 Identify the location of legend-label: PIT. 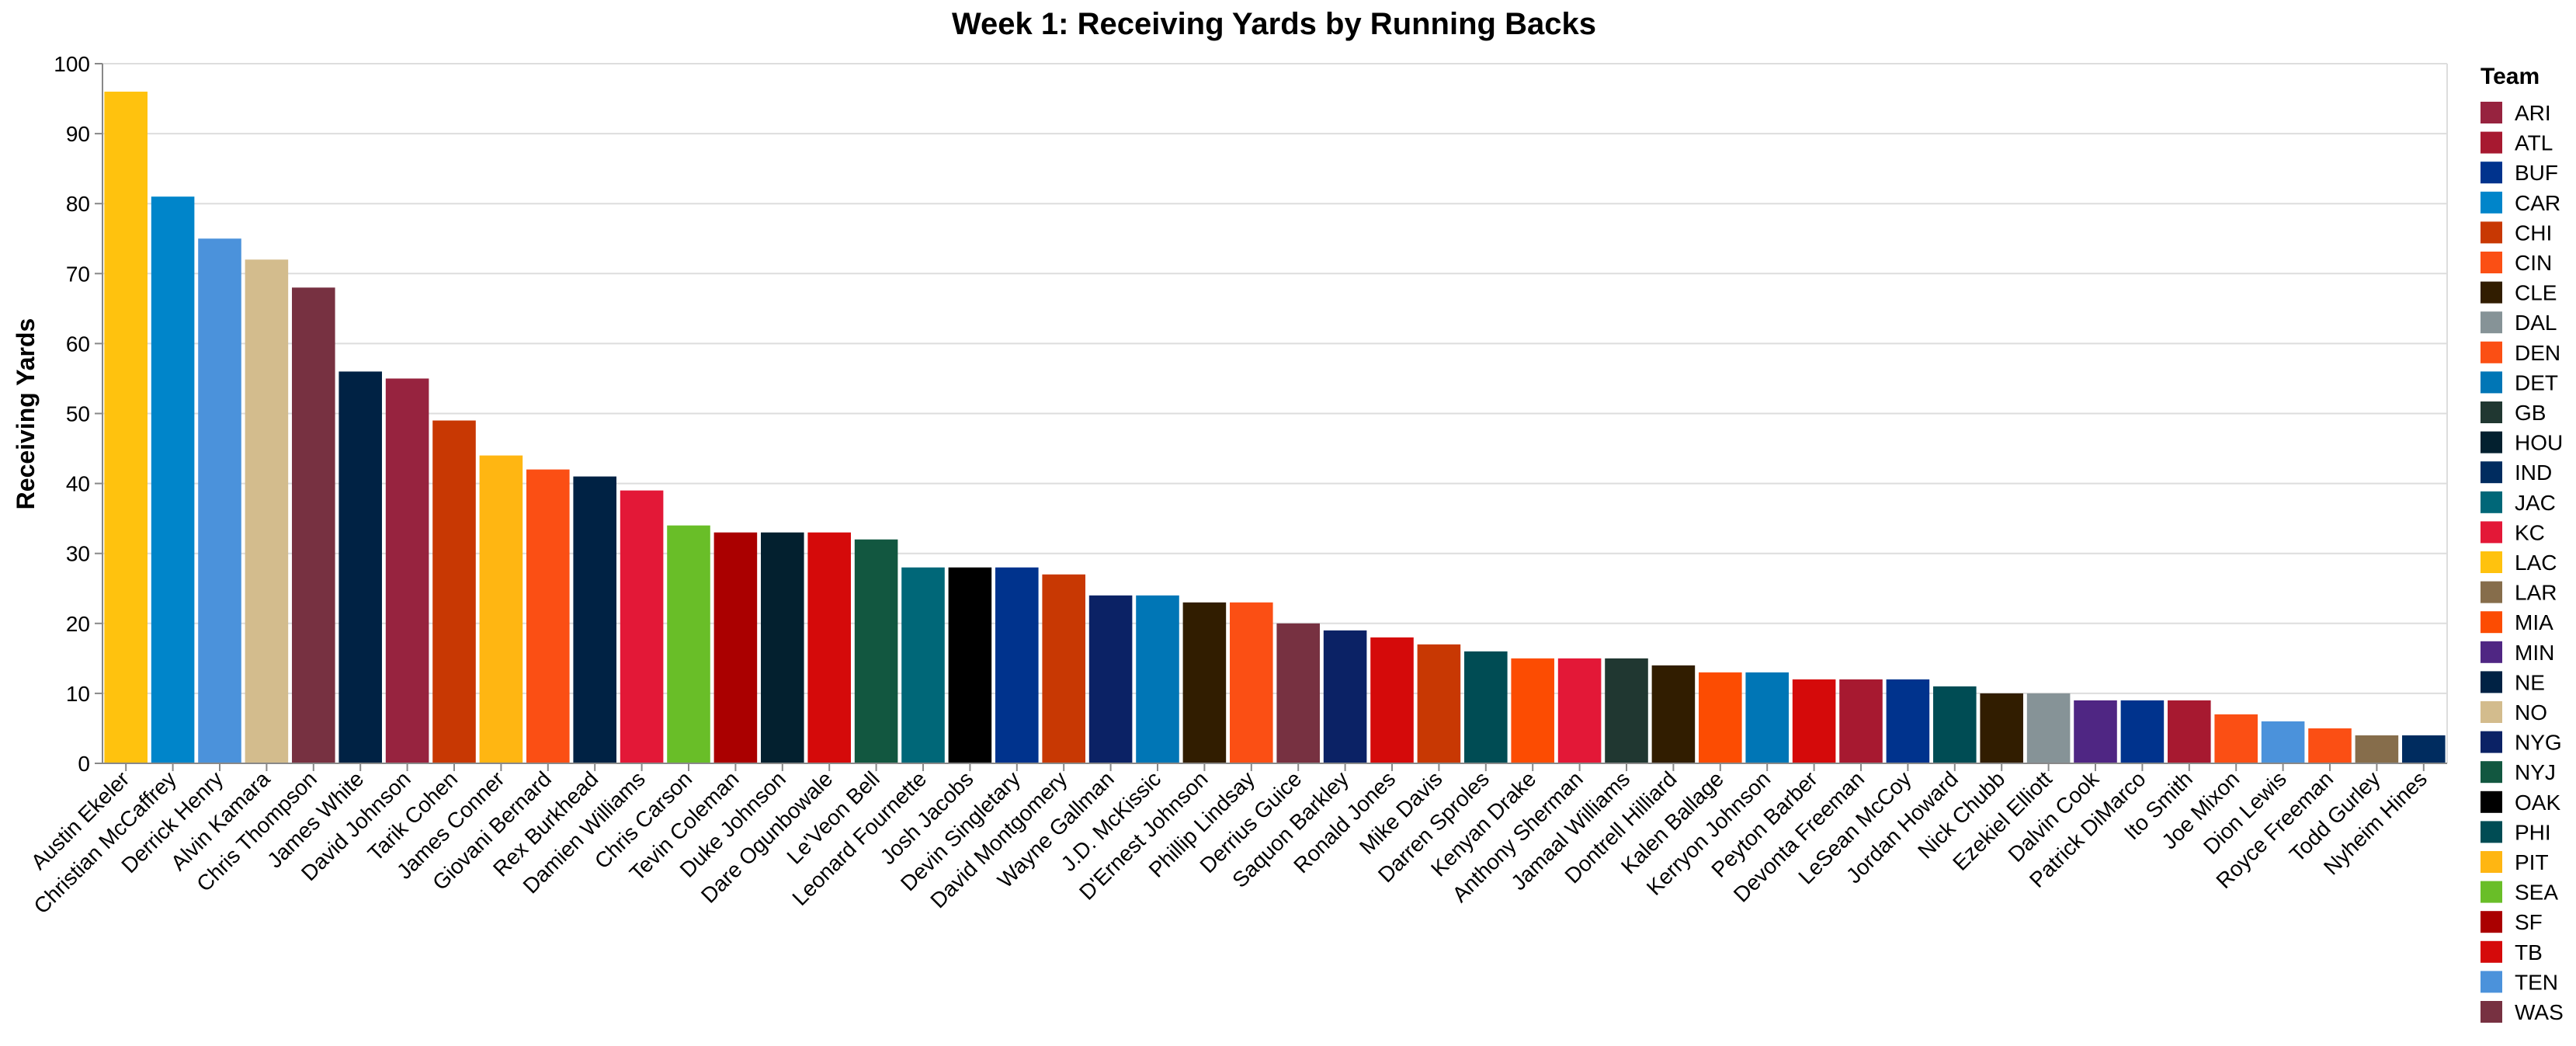
(2532, 862).